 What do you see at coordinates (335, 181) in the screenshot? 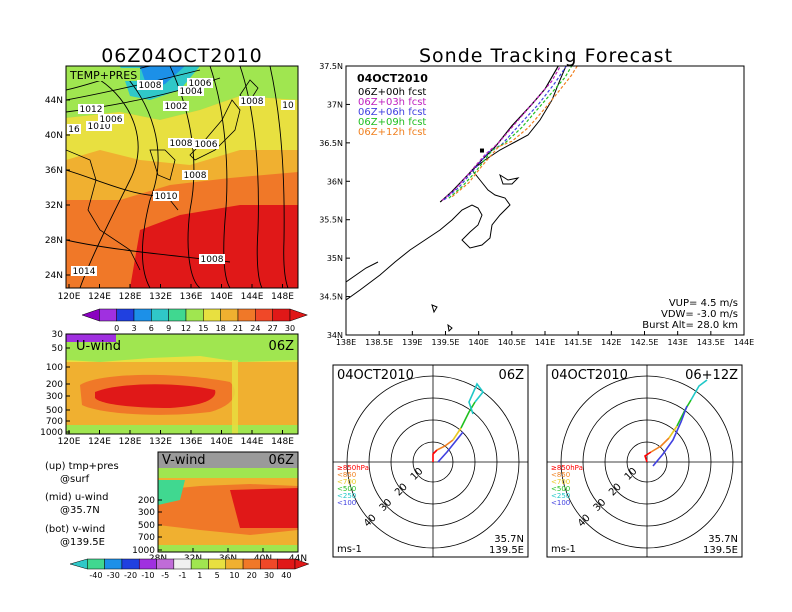
I see `sonde-y-tick-label: 36N` at bounding box center [335, 181].